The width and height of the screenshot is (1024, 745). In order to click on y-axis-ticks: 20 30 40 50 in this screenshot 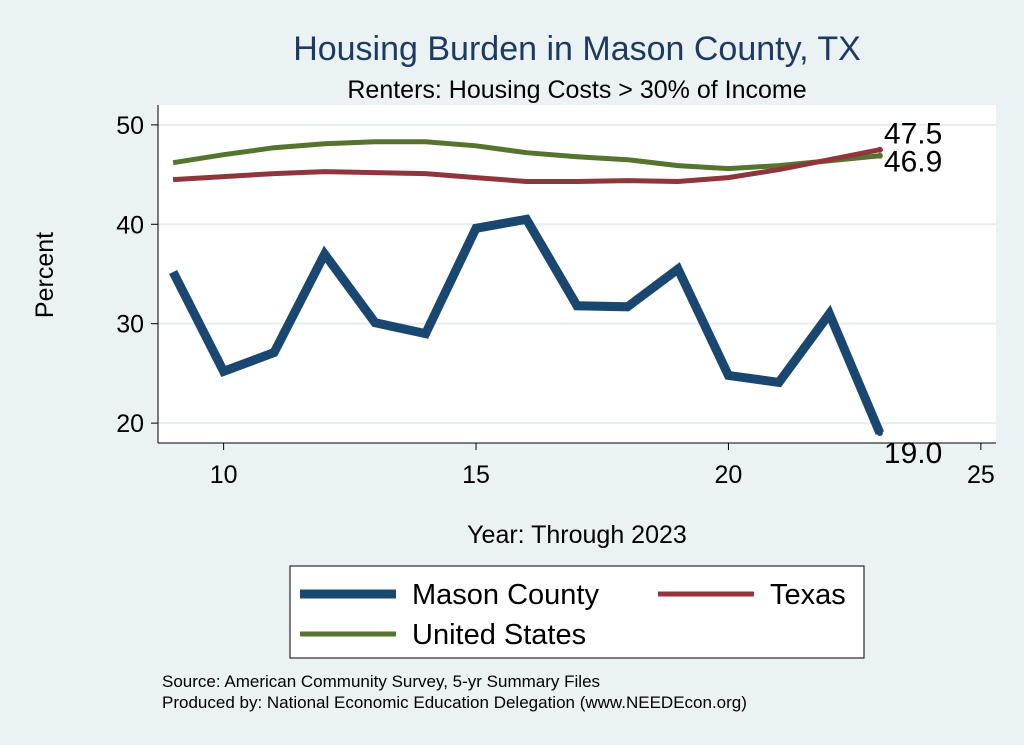, I will do `click(137, 275)`.